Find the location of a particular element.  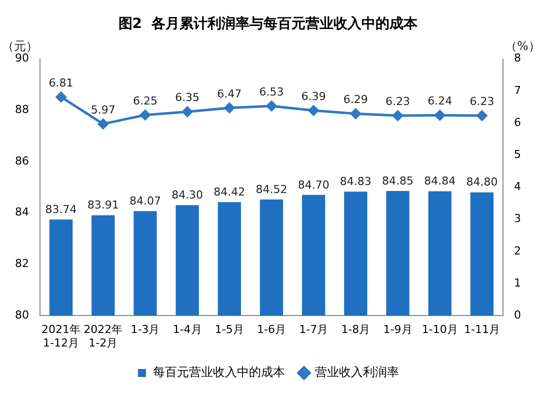

y2-tick-label: 3 is located at coordinates (517, 219).